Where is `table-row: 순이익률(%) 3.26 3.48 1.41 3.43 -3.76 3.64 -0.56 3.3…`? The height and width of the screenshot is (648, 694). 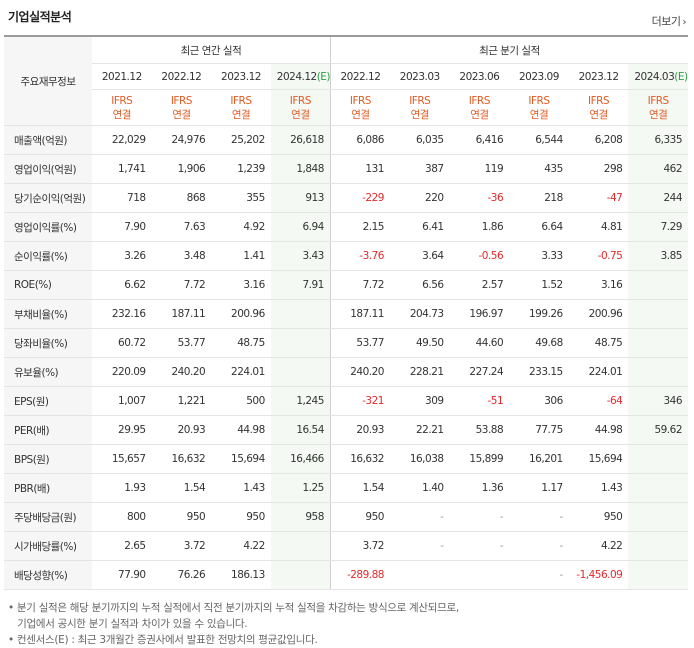 table-row: 순이익률(%) 3.26 3.48 1.41 3.43 -3.76 3.64 -0.56 3.3… is located at coordinates (346, 256).